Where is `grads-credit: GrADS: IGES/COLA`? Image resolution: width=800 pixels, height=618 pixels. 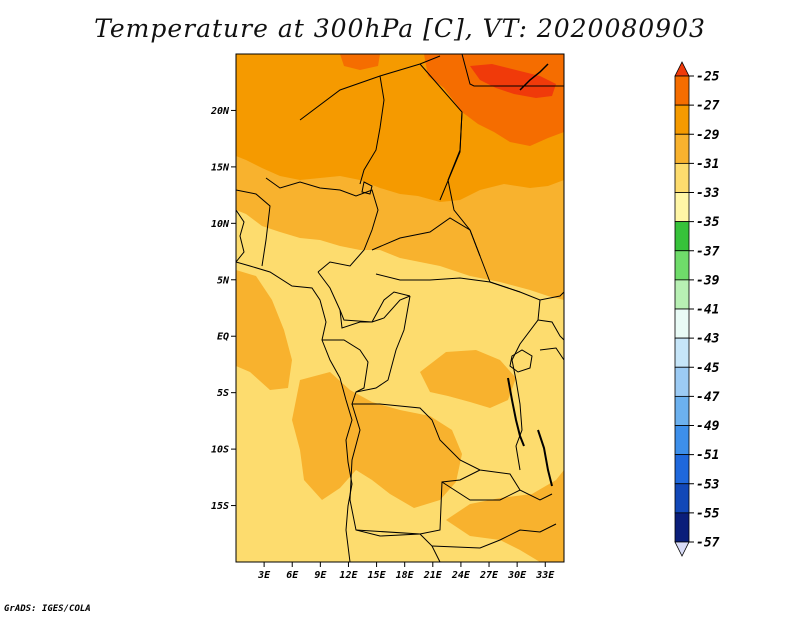
grads-credit: GrADS: IGES/COLA is located at coordinates (47, 609).